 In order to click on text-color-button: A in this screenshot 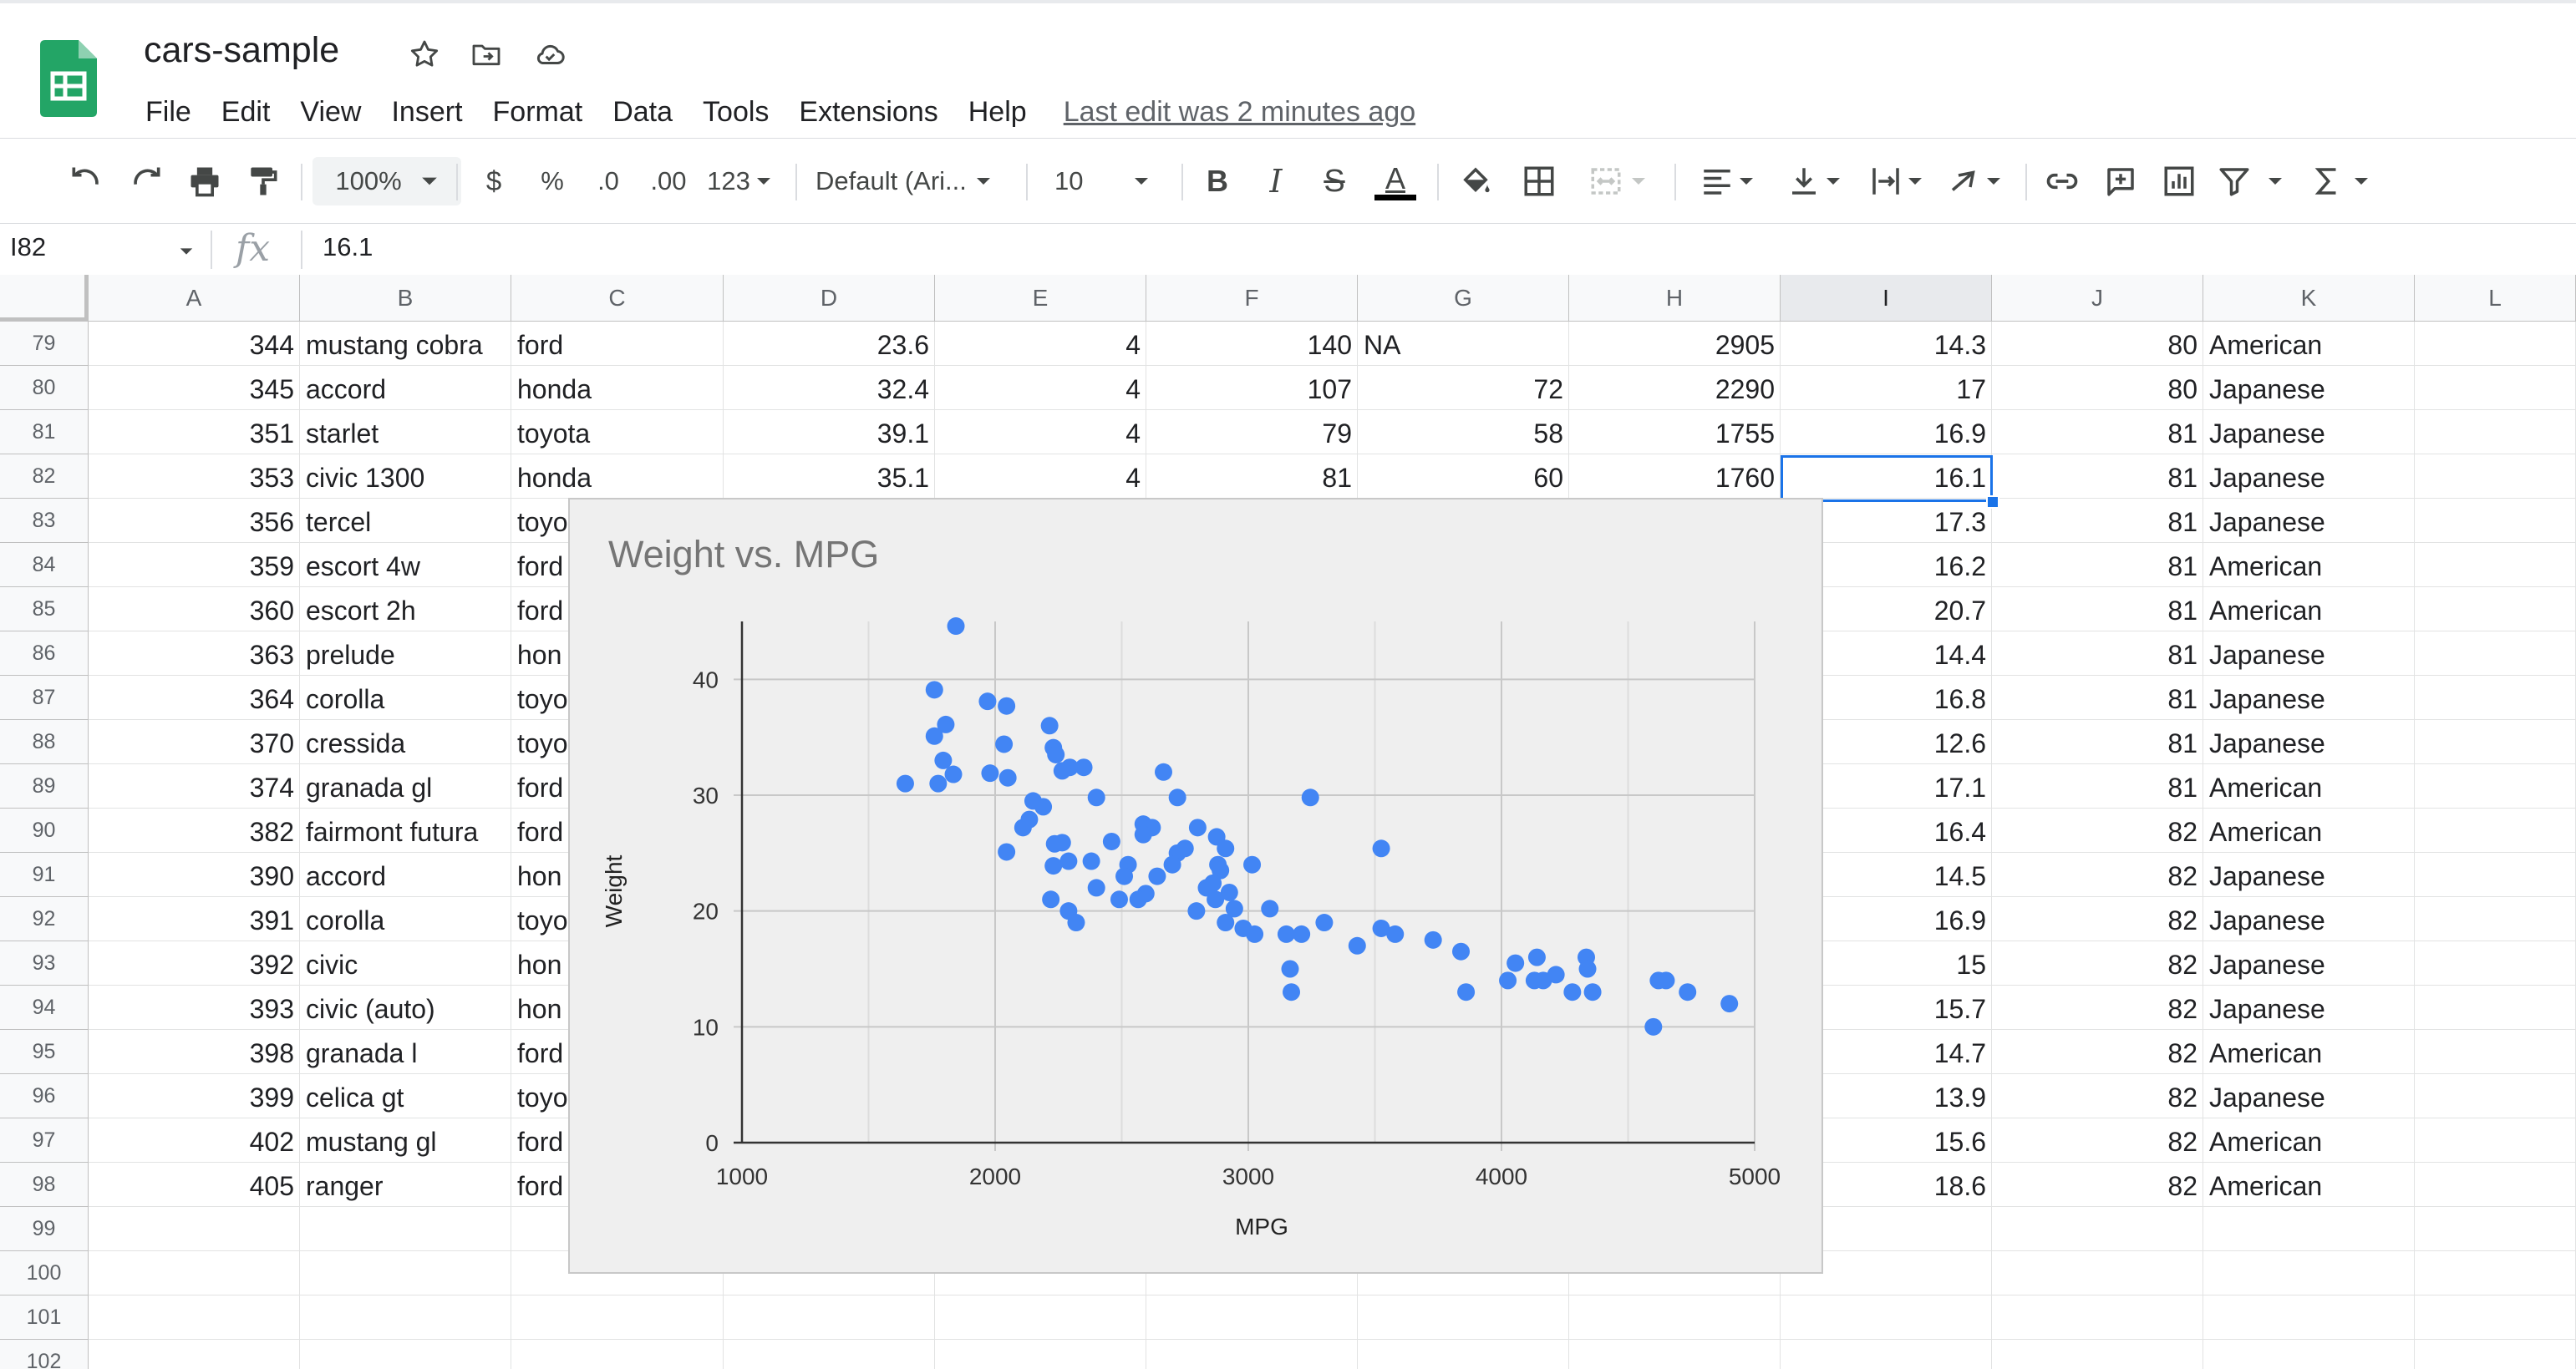, I will do `click(1395, 181)`.